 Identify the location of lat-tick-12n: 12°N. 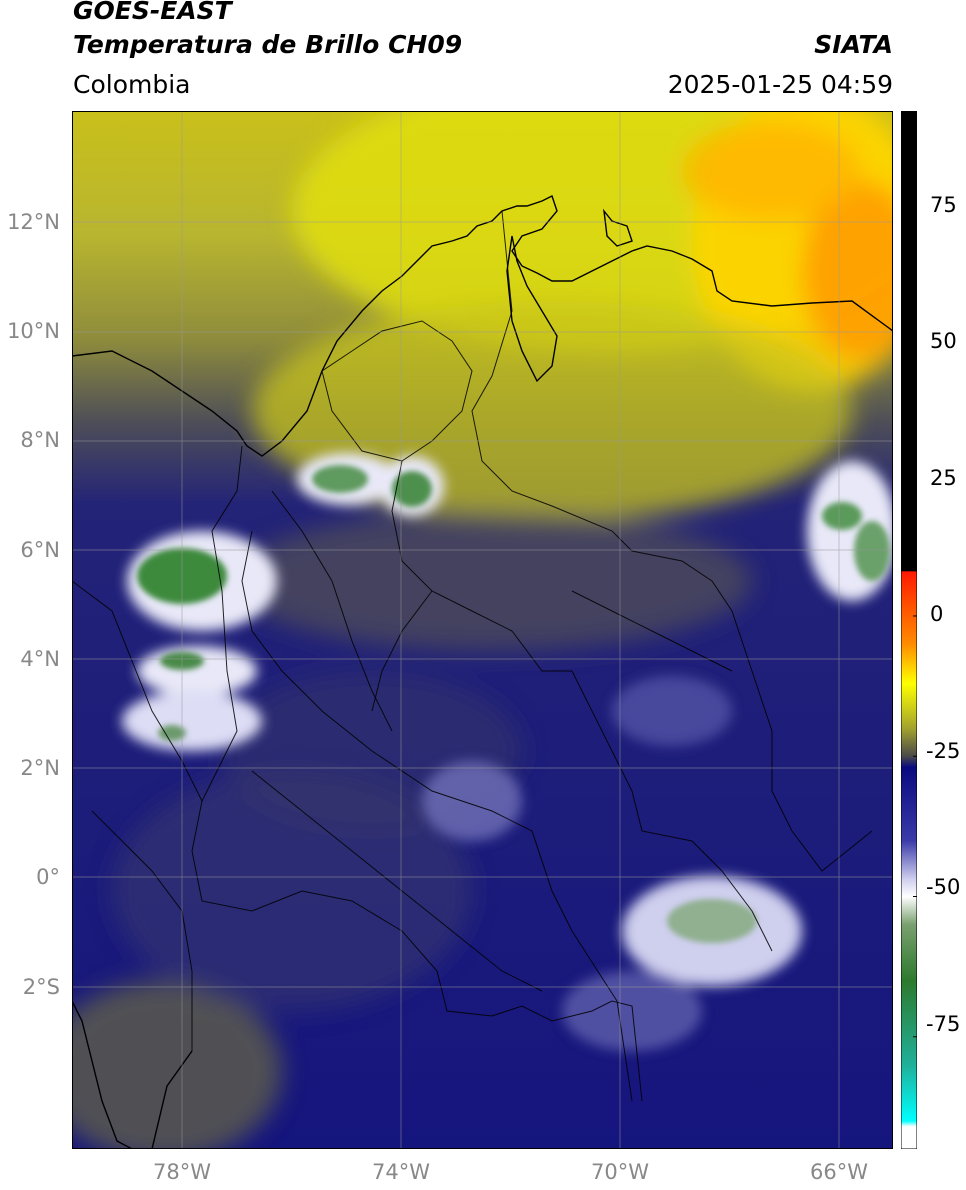
(33, 222).